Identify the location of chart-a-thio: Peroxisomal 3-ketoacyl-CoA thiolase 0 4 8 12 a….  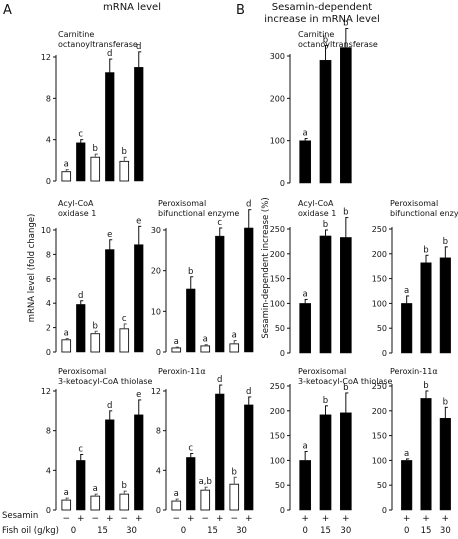
(97, 441).